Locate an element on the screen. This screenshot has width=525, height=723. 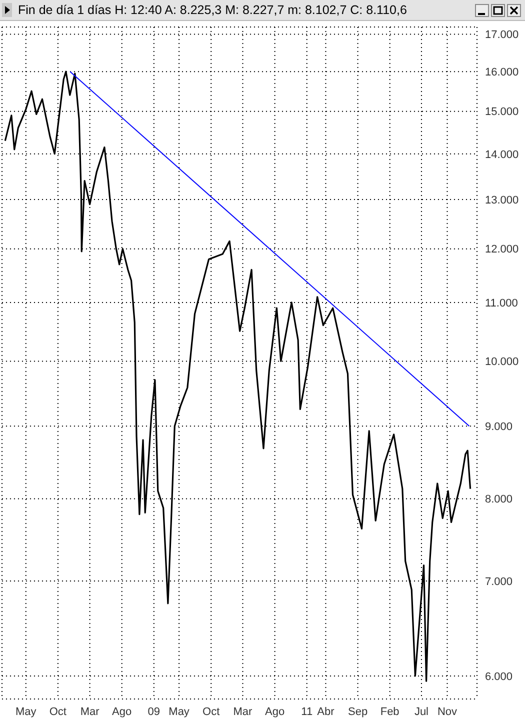
x-tick-label: Abr is located at coordinates (326, 712).